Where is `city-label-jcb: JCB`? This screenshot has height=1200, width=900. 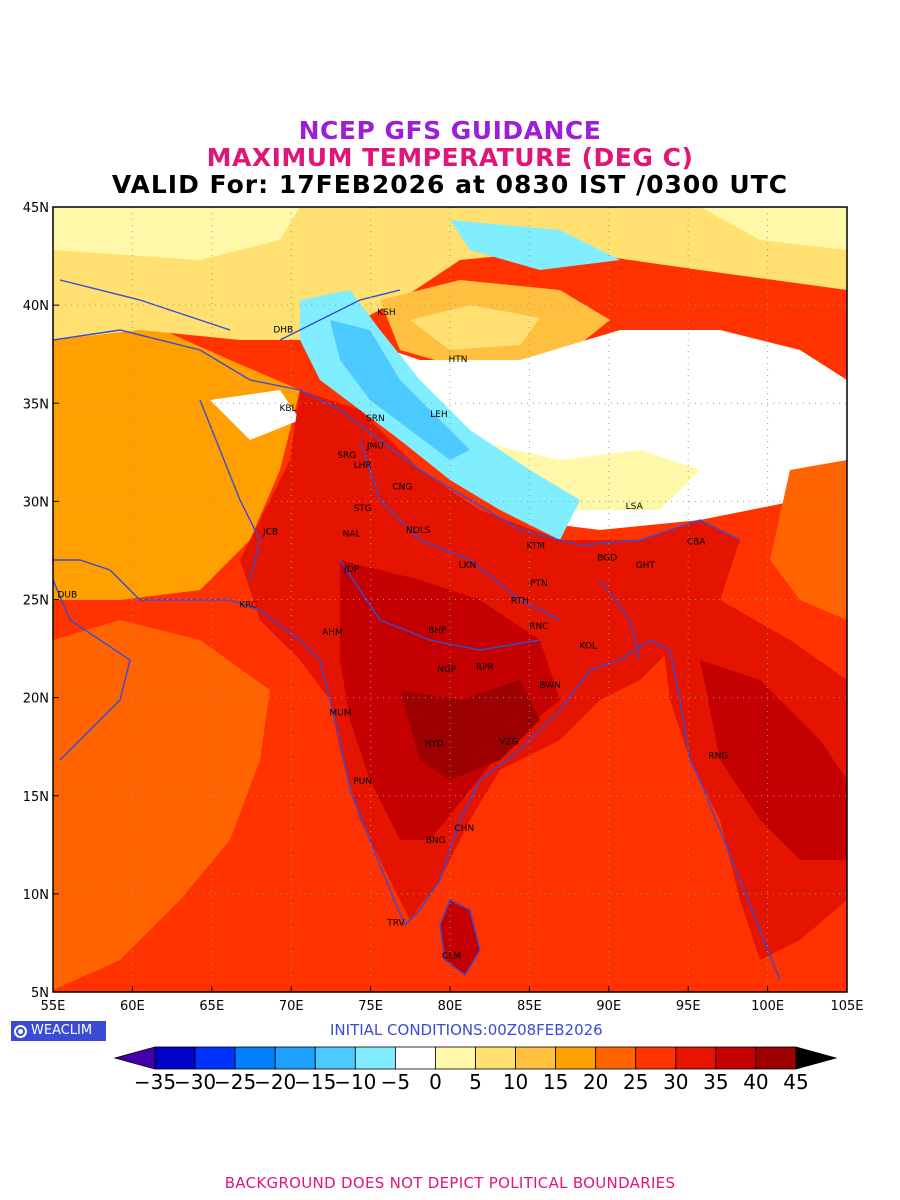
city-label-jcb: JCB is located at coordinates (270, 533).